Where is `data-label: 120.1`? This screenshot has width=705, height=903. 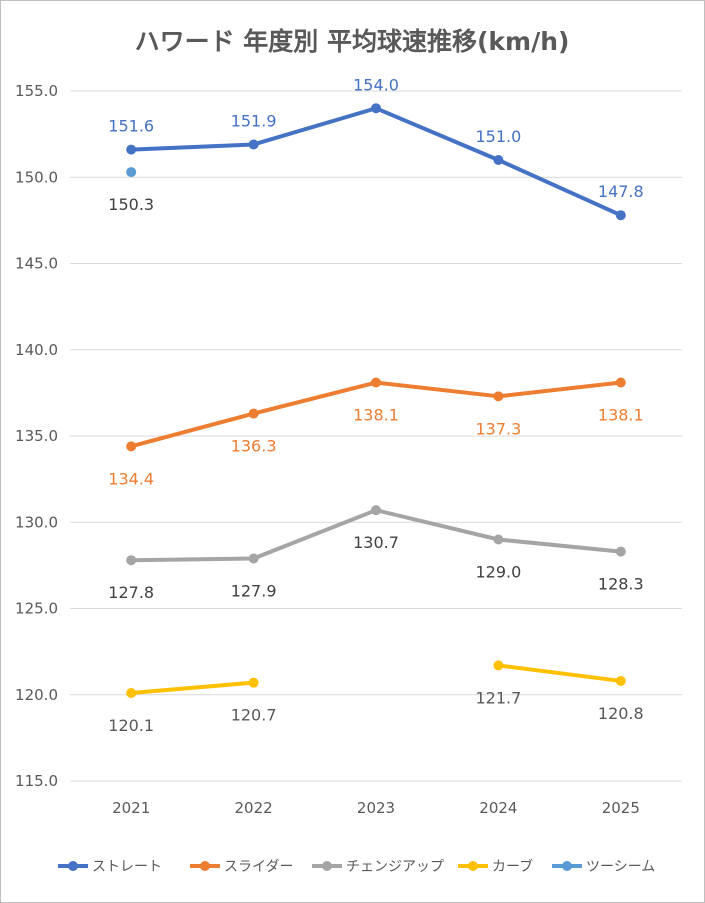 data-label: 120.1 is located at coordinates (131, 725).